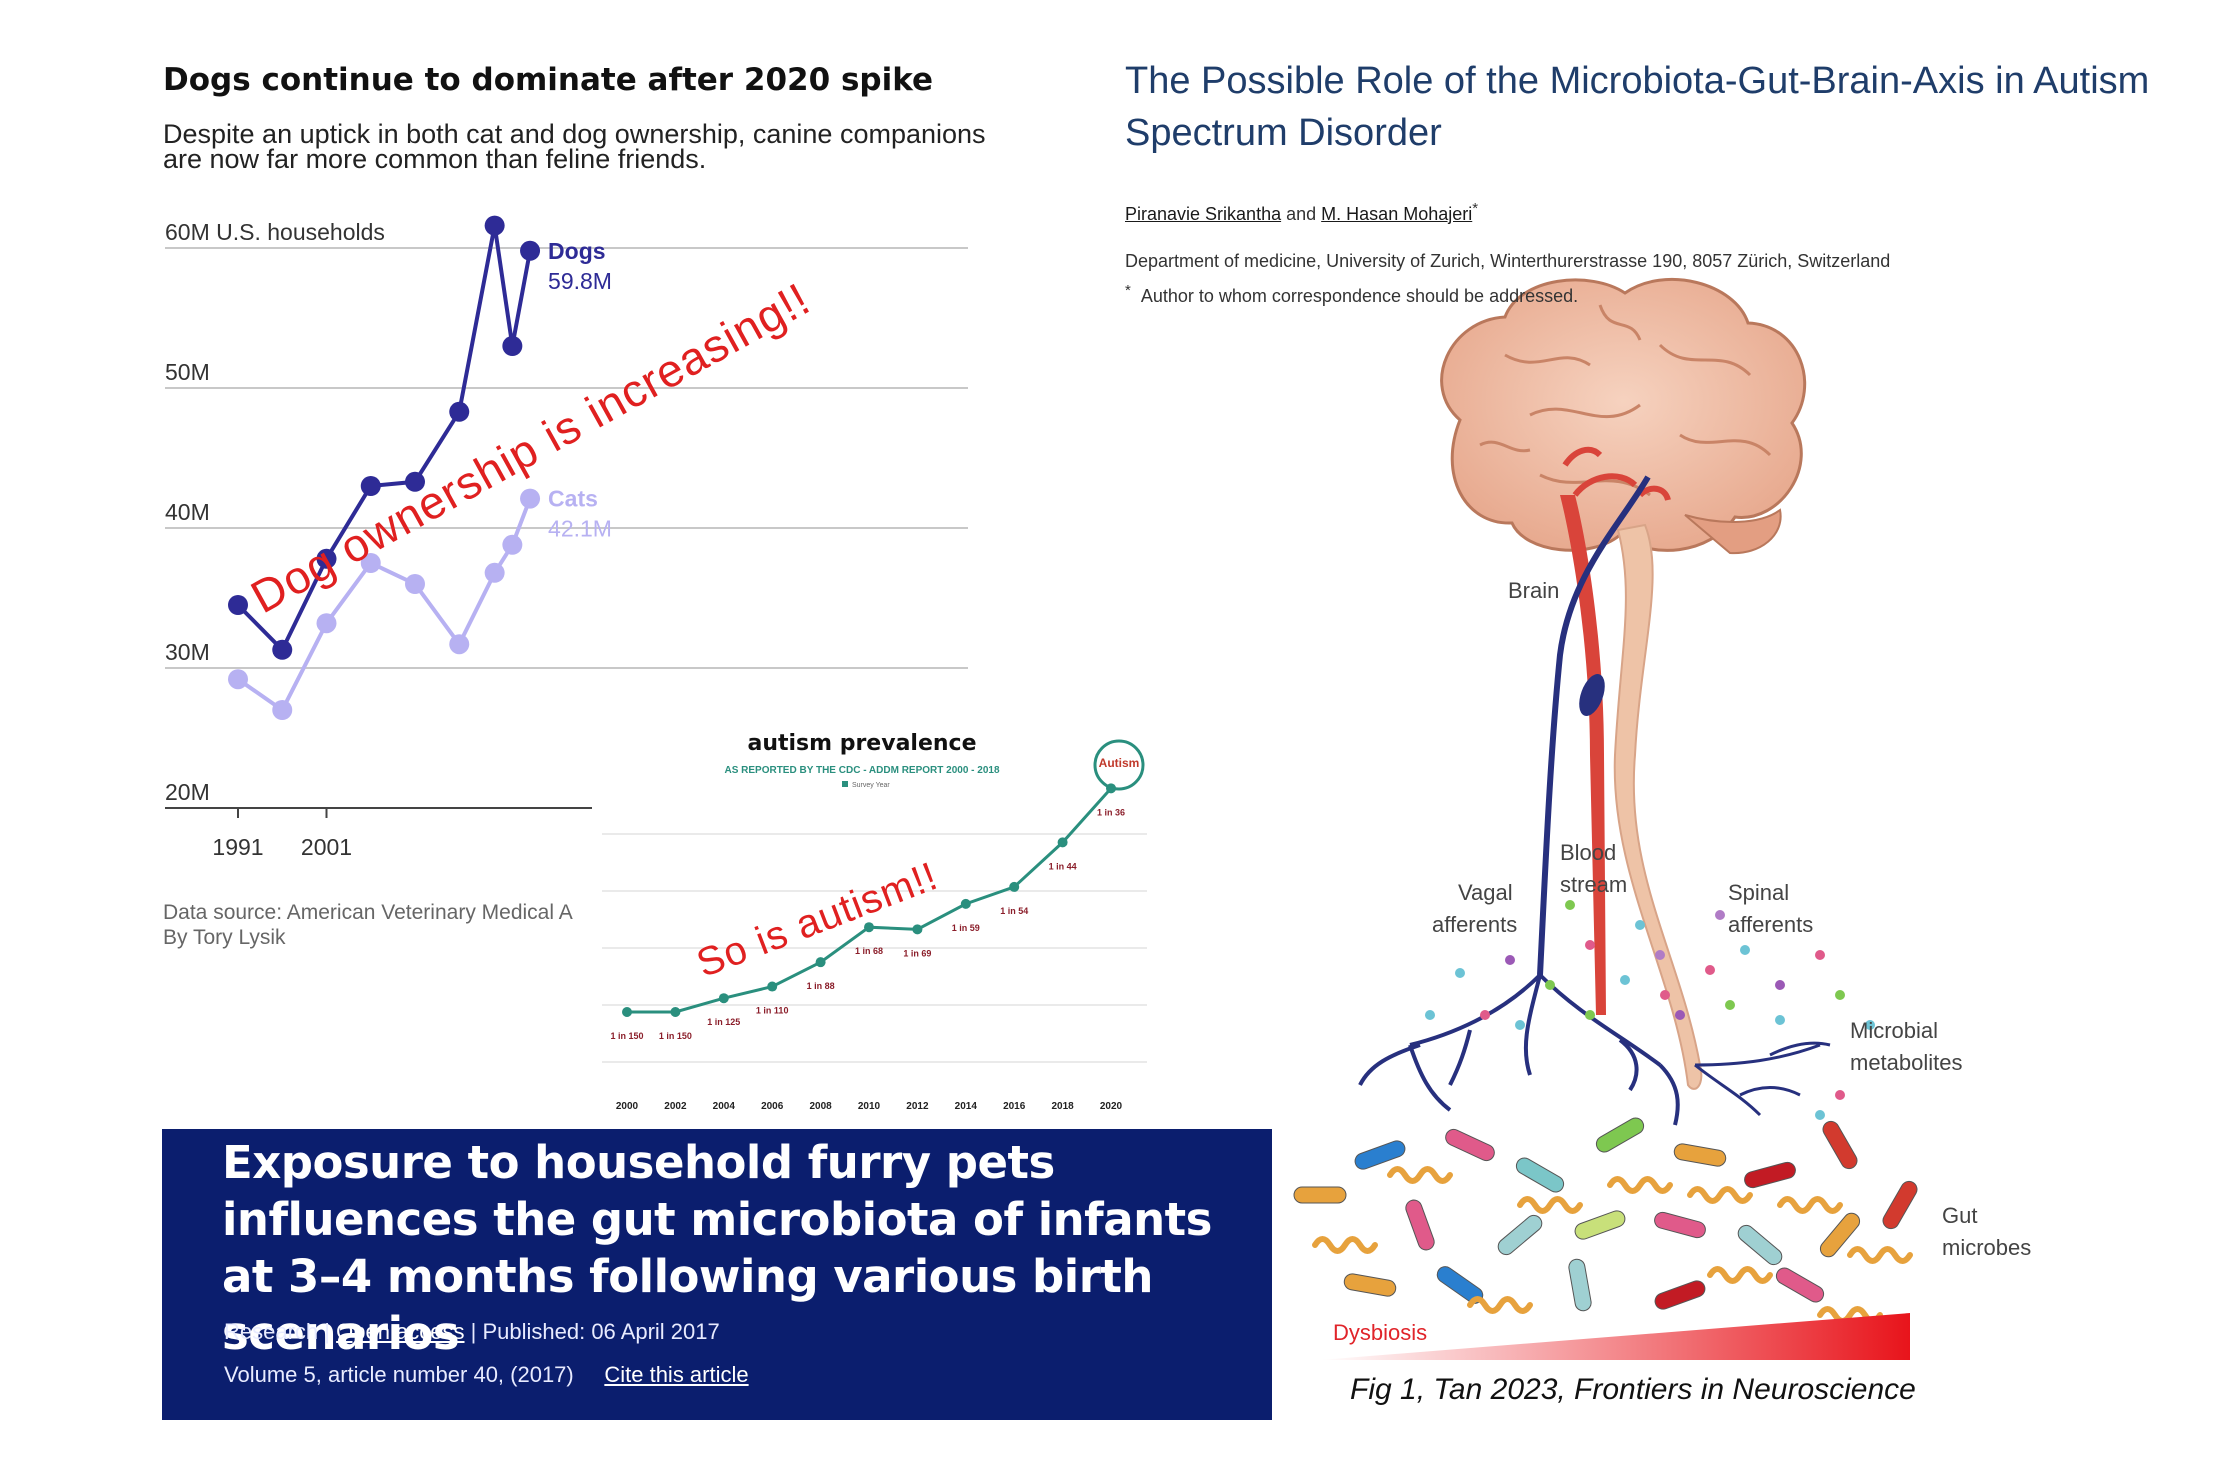  I want to click on spinal-cord, so click(1658, 806).